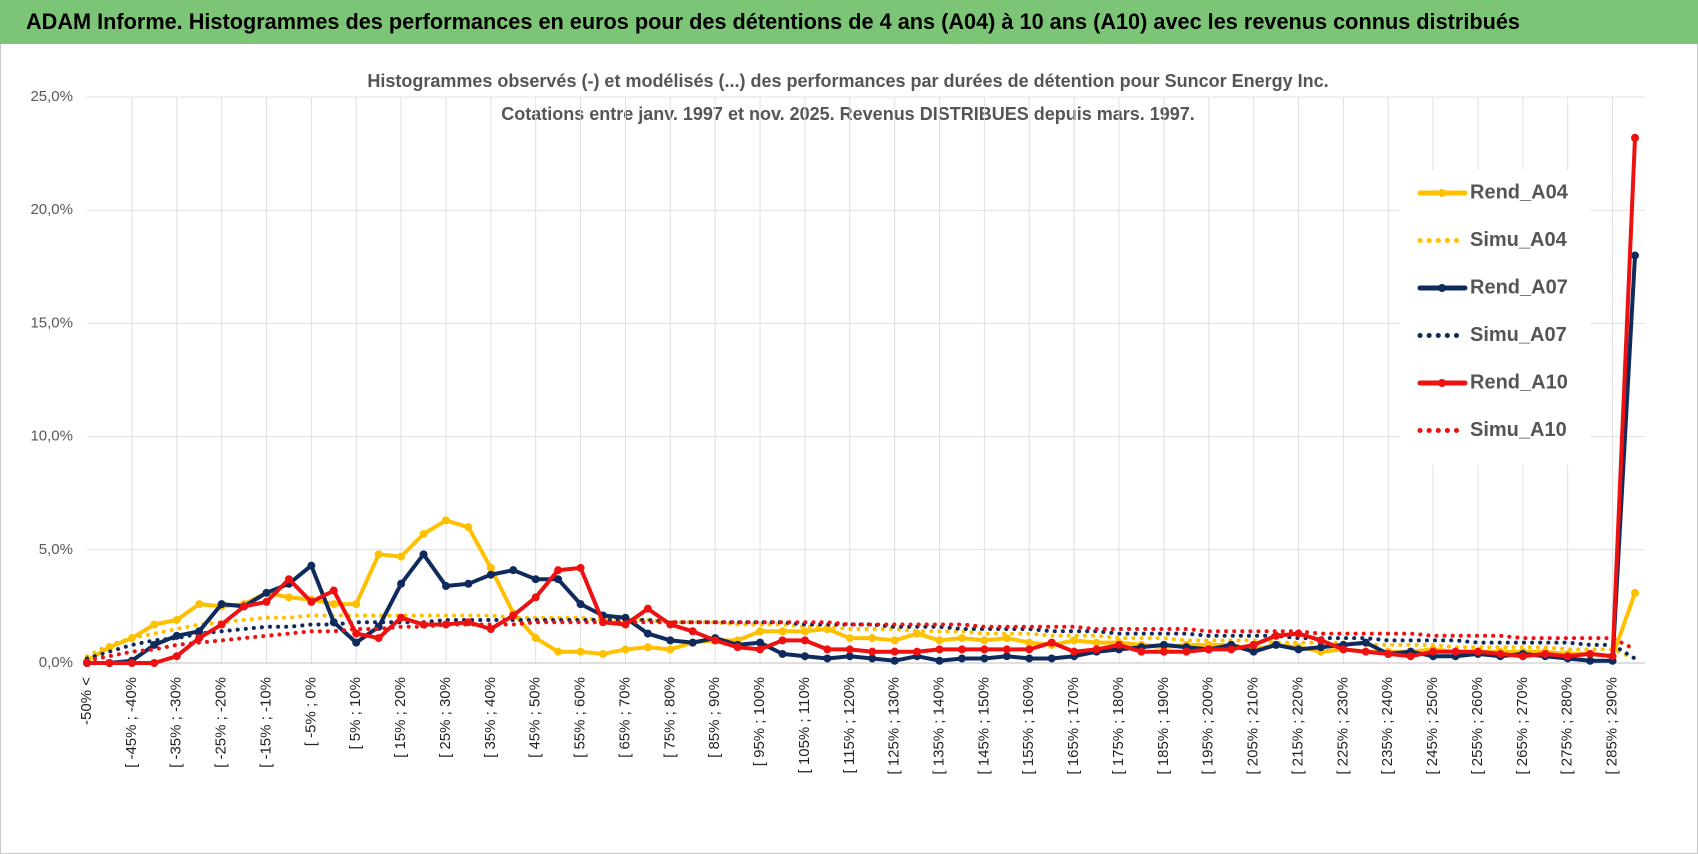 This screenshot has width=1698, height=854. I want to click on x-tick-label: [ 125% ; 130%, so click(894, 726).